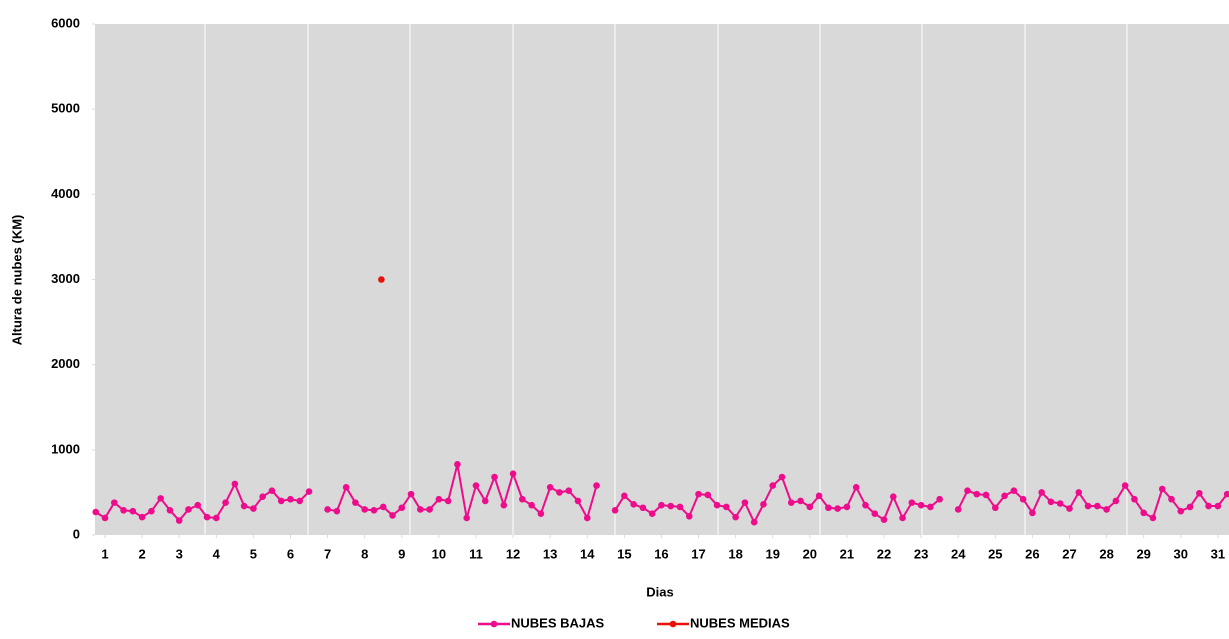  What do you see at coordinates (735, 553) in the screenshot?
I see `x-tick-label: 18` at bounding box center [735, 553].